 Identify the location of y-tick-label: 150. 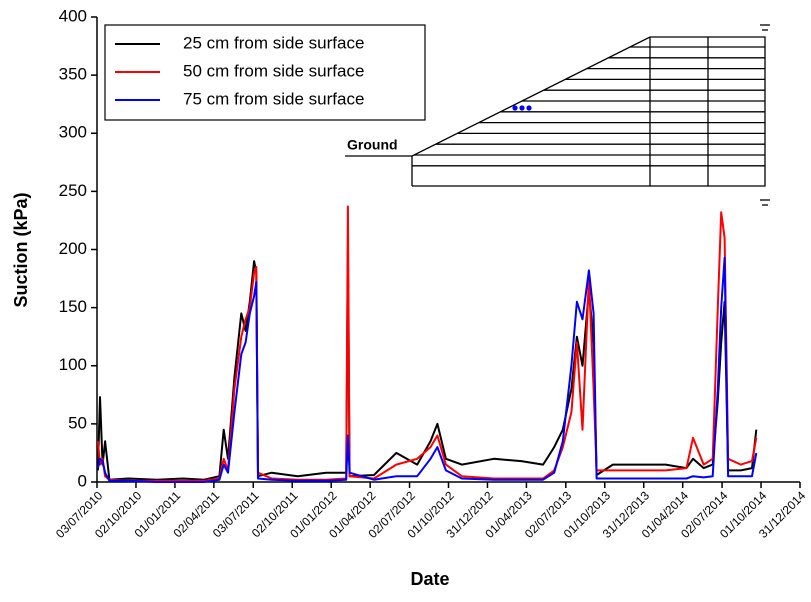
(73, 306).